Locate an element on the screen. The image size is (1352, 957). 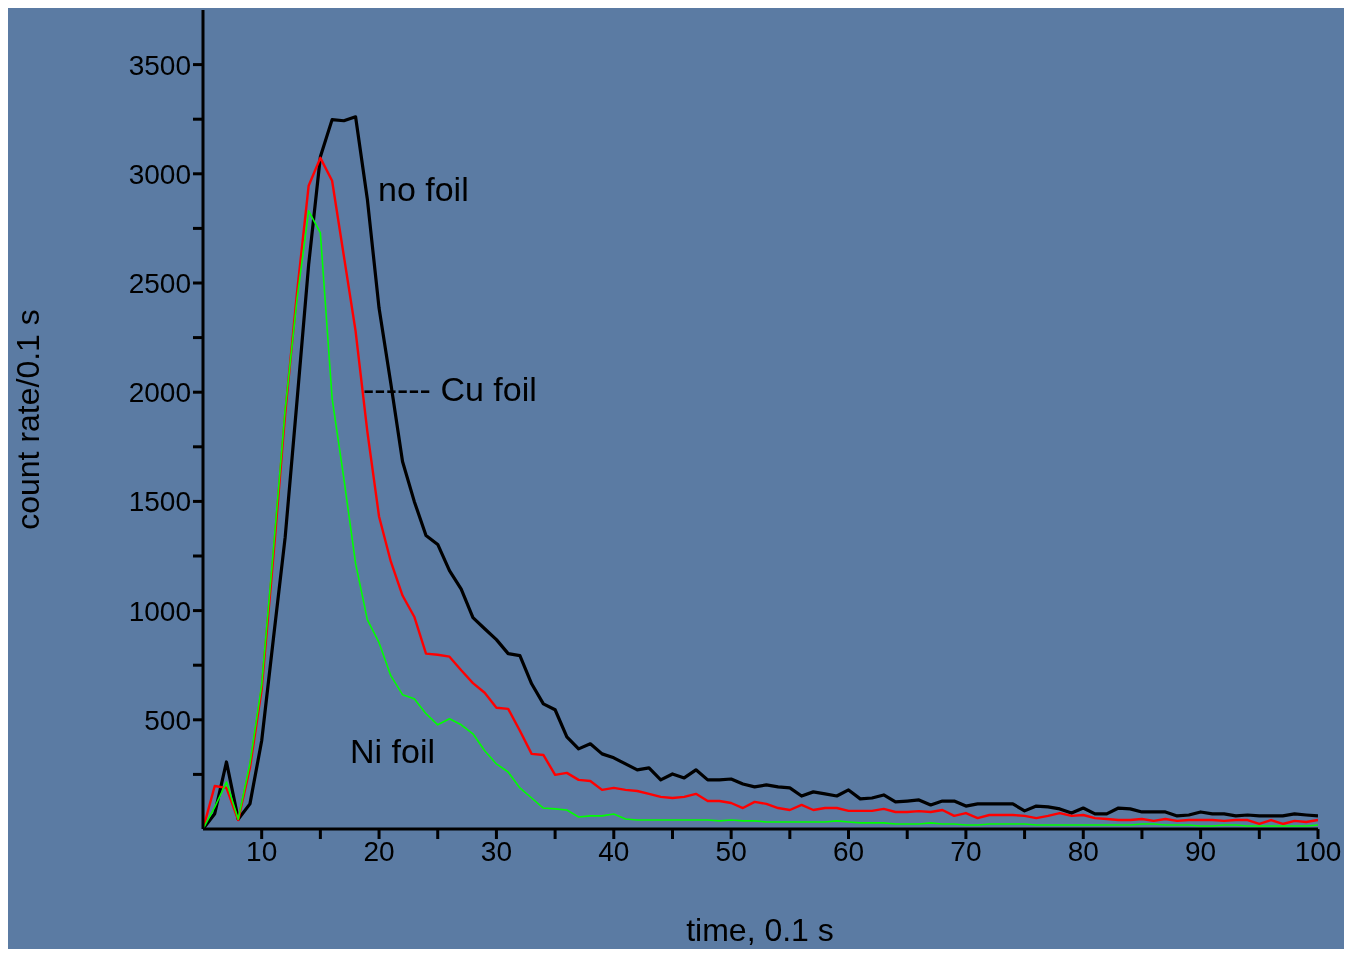
annotation: Ni foil is located at coordinates (393, 751).